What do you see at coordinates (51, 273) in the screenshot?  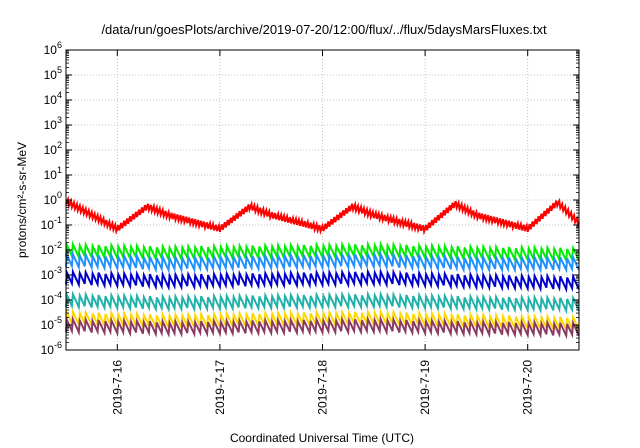 I see `y-tick-label: 10⁻³` at bounding box center [51, 273].